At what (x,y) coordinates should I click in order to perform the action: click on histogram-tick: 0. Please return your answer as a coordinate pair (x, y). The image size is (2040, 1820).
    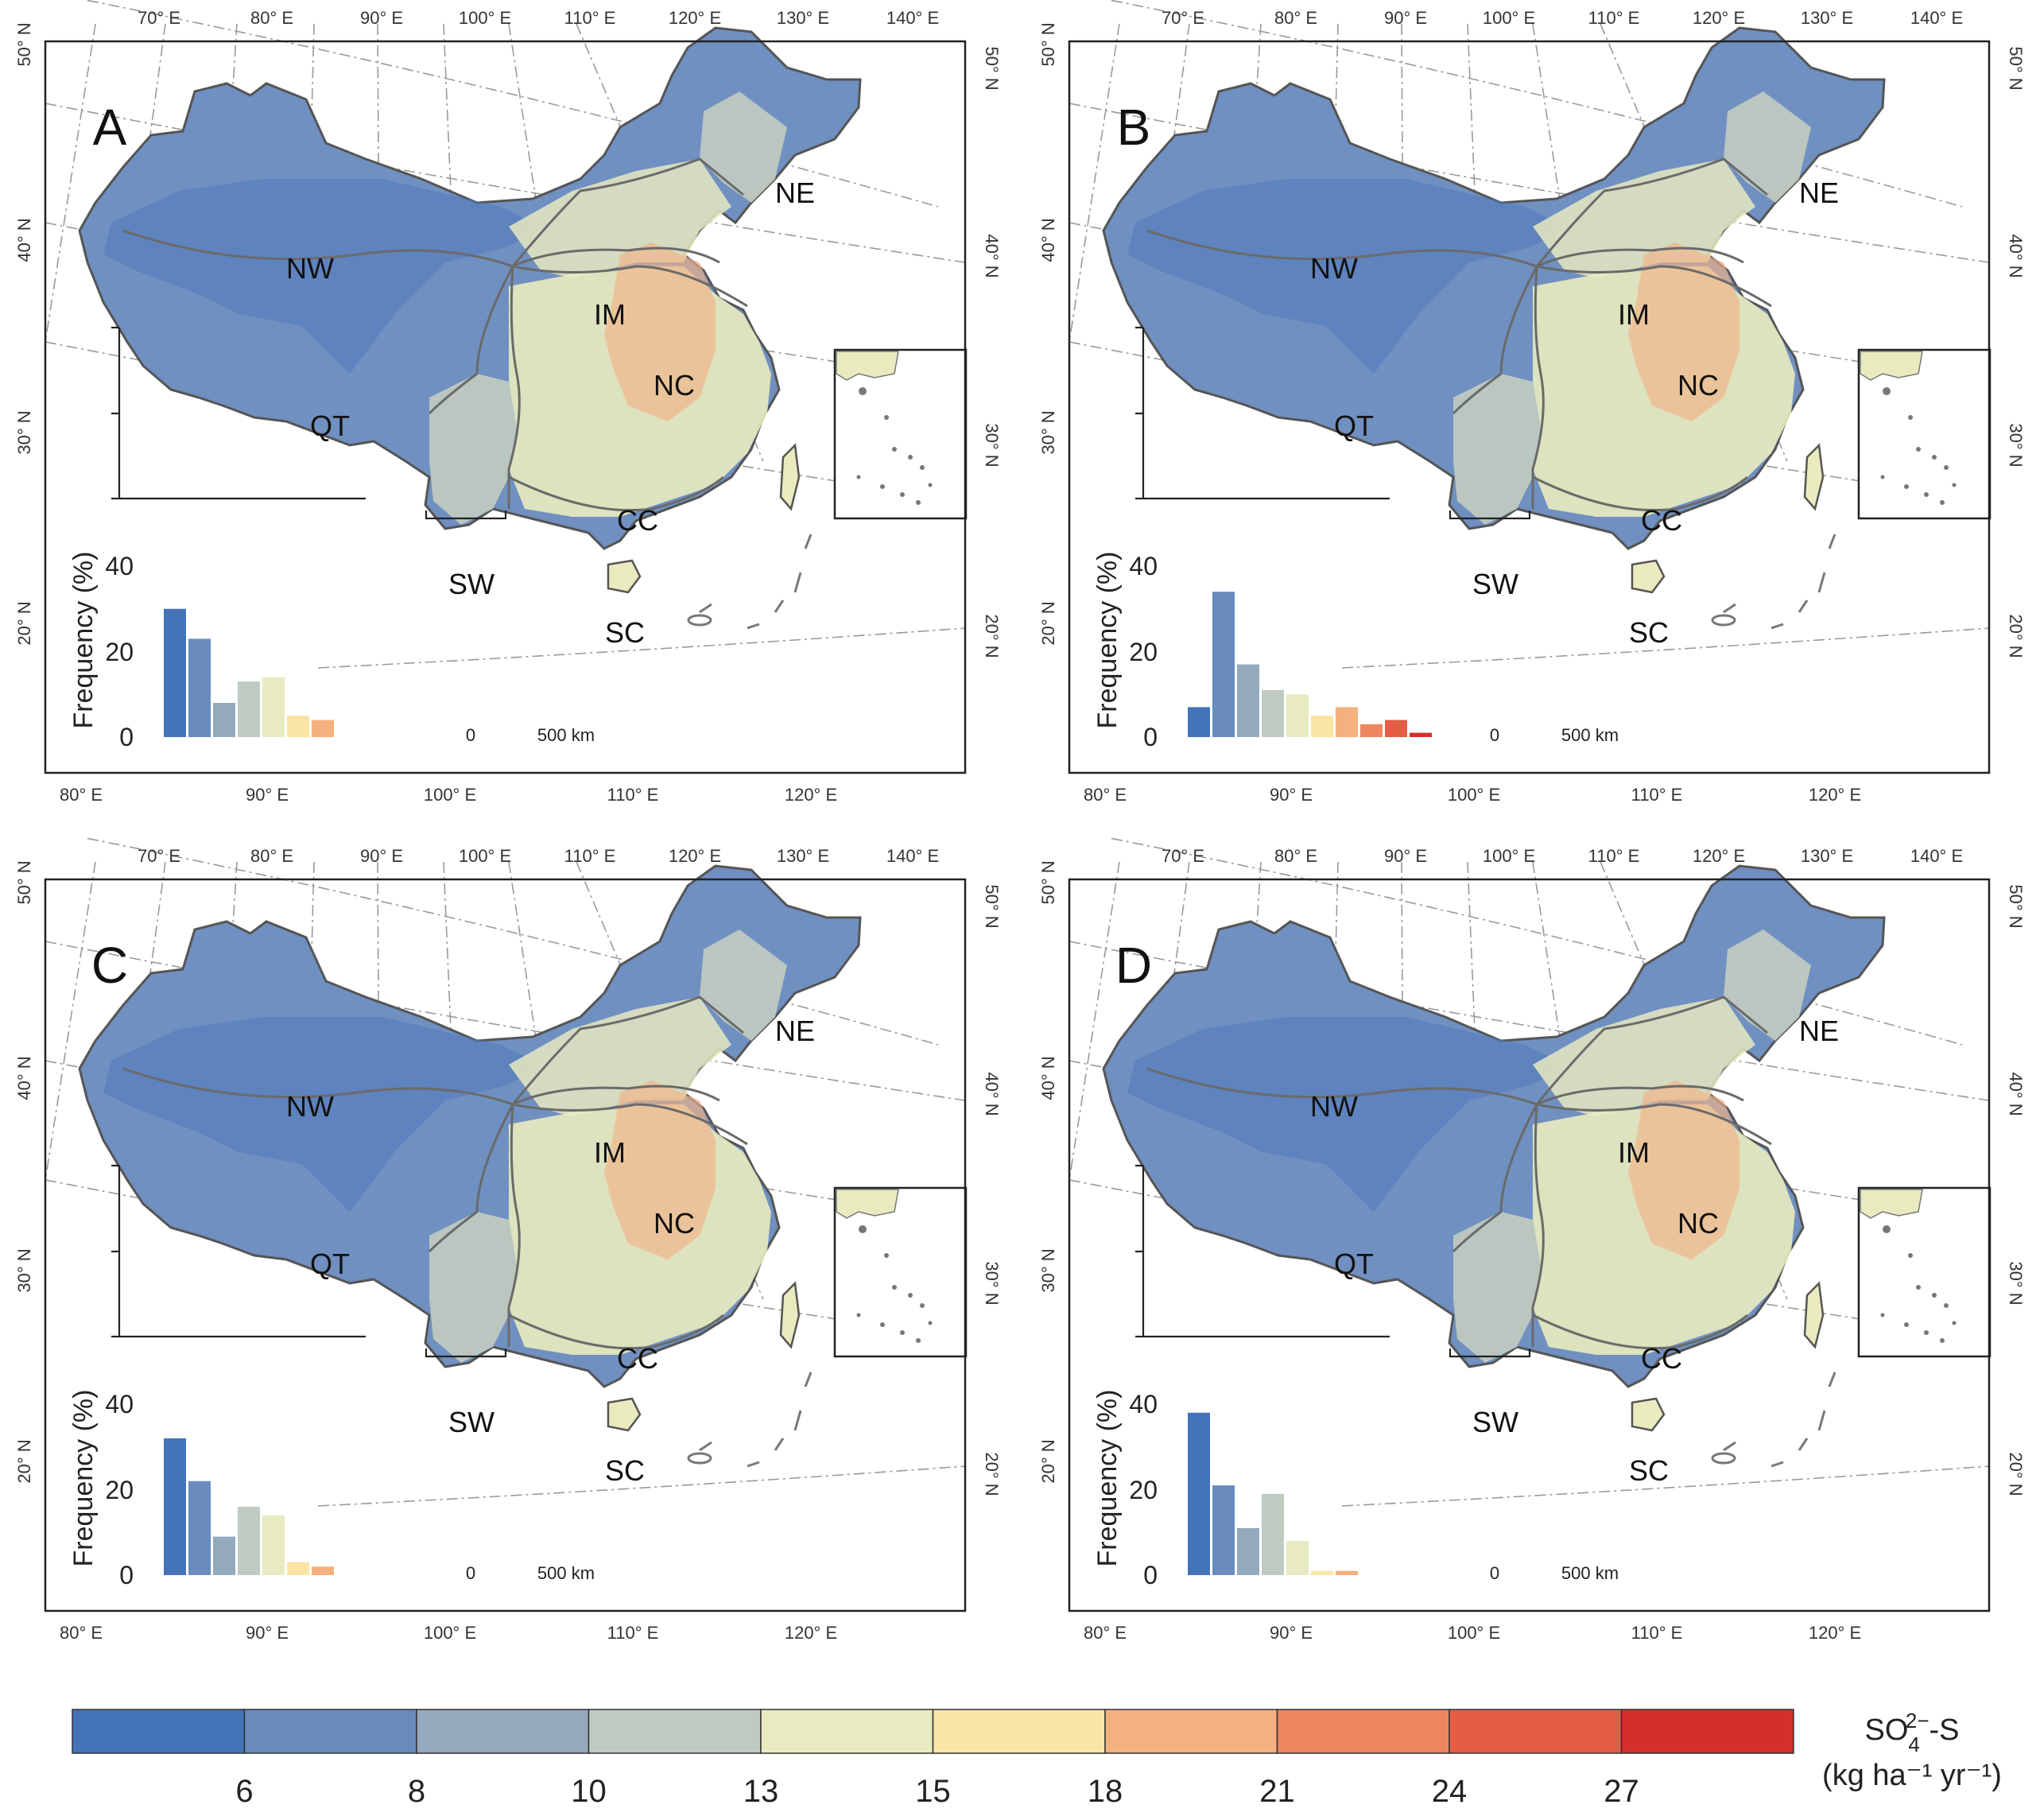
    Looking at the image, I should click on (127, 1575).